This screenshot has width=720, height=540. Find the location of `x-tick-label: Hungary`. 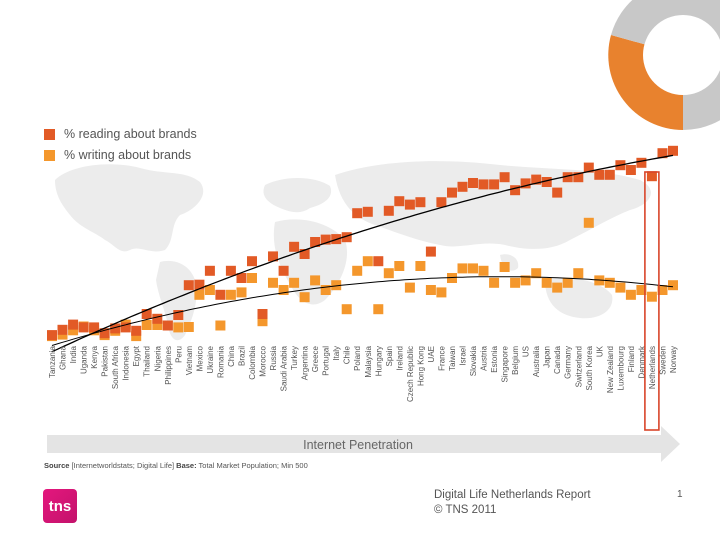

x-tick-label: Hungary is located at coordinates (378, 361).